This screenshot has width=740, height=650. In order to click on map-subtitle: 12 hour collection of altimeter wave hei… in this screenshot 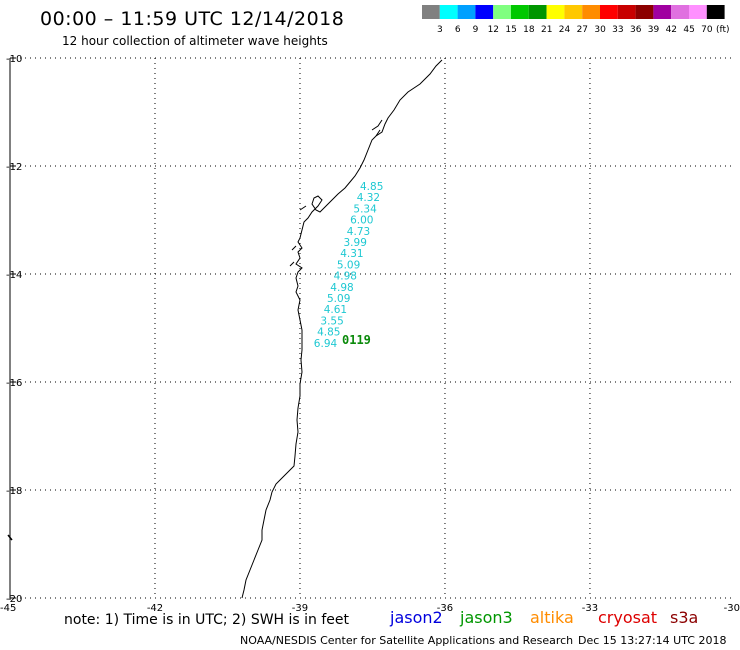, I will do `click(195, 41)`.